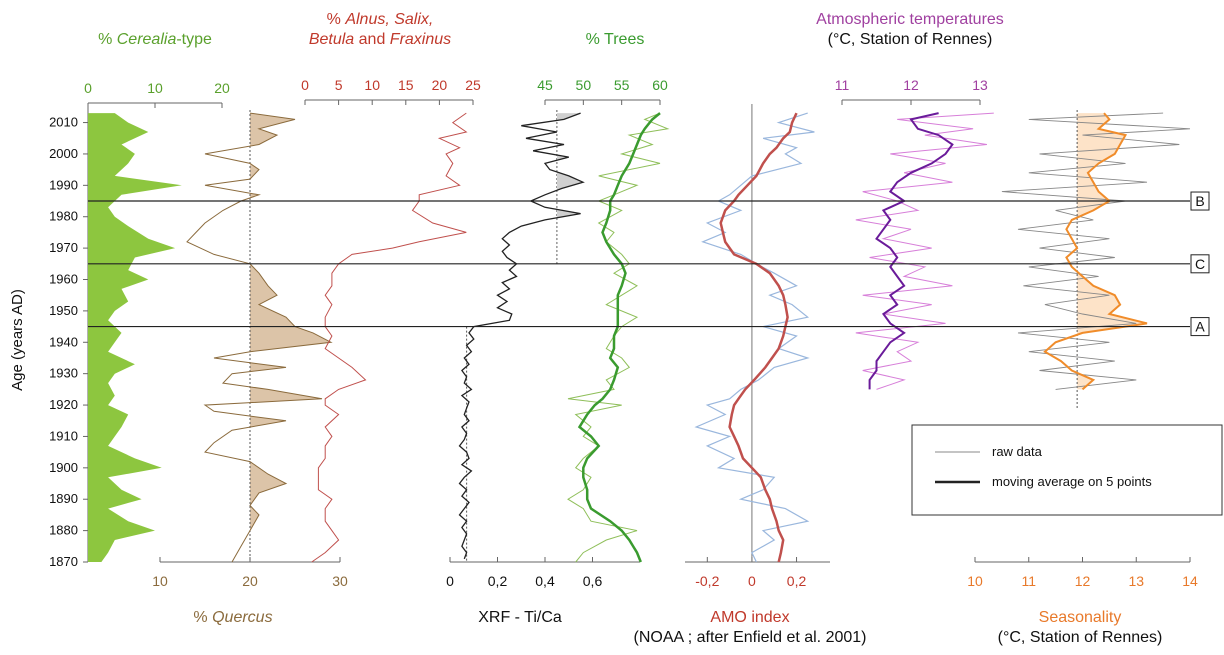  I want to click on horizon-box-a, so click(1200, 327).